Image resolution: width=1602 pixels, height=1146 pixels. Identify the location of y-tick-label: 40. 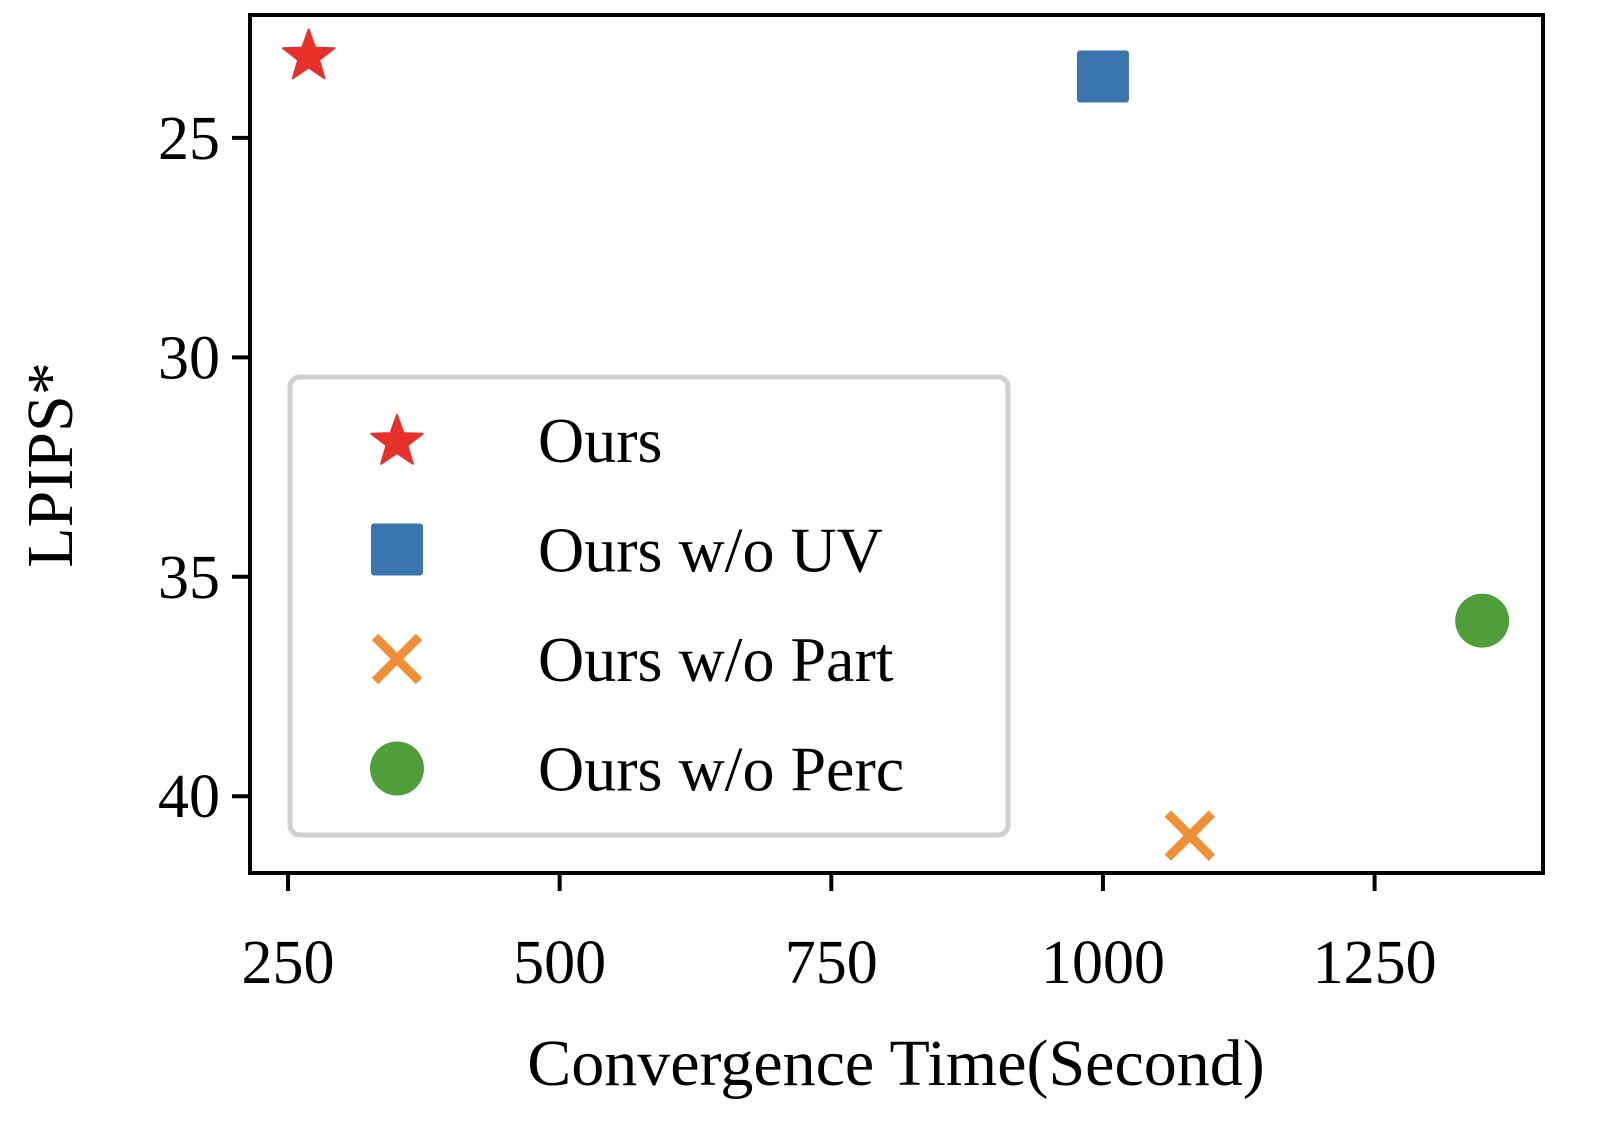
(189, 797).